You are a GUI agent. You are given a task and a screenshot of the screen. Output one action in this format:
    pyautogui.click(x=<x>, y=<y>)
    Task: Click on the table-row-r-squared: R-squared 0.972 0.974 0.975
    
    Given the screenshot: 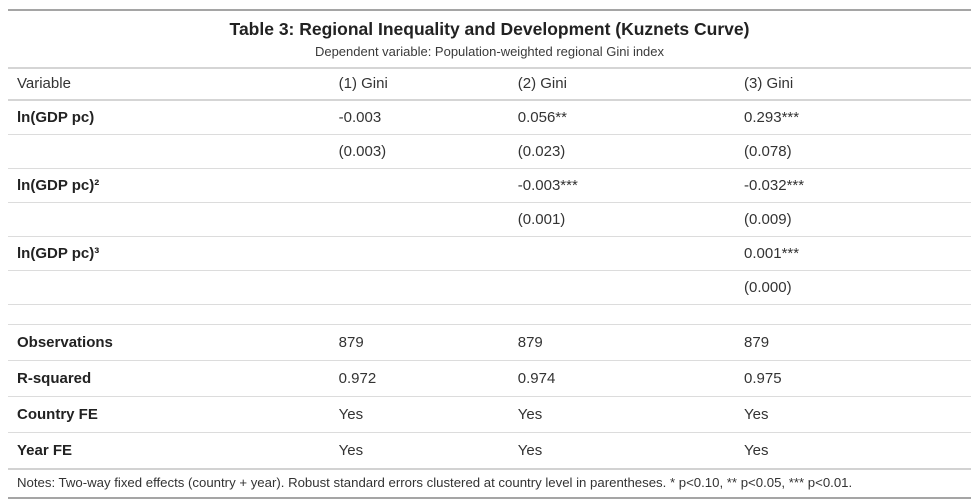 What is the action you would take?
    pyautogui.click(x=489, y=378)
    